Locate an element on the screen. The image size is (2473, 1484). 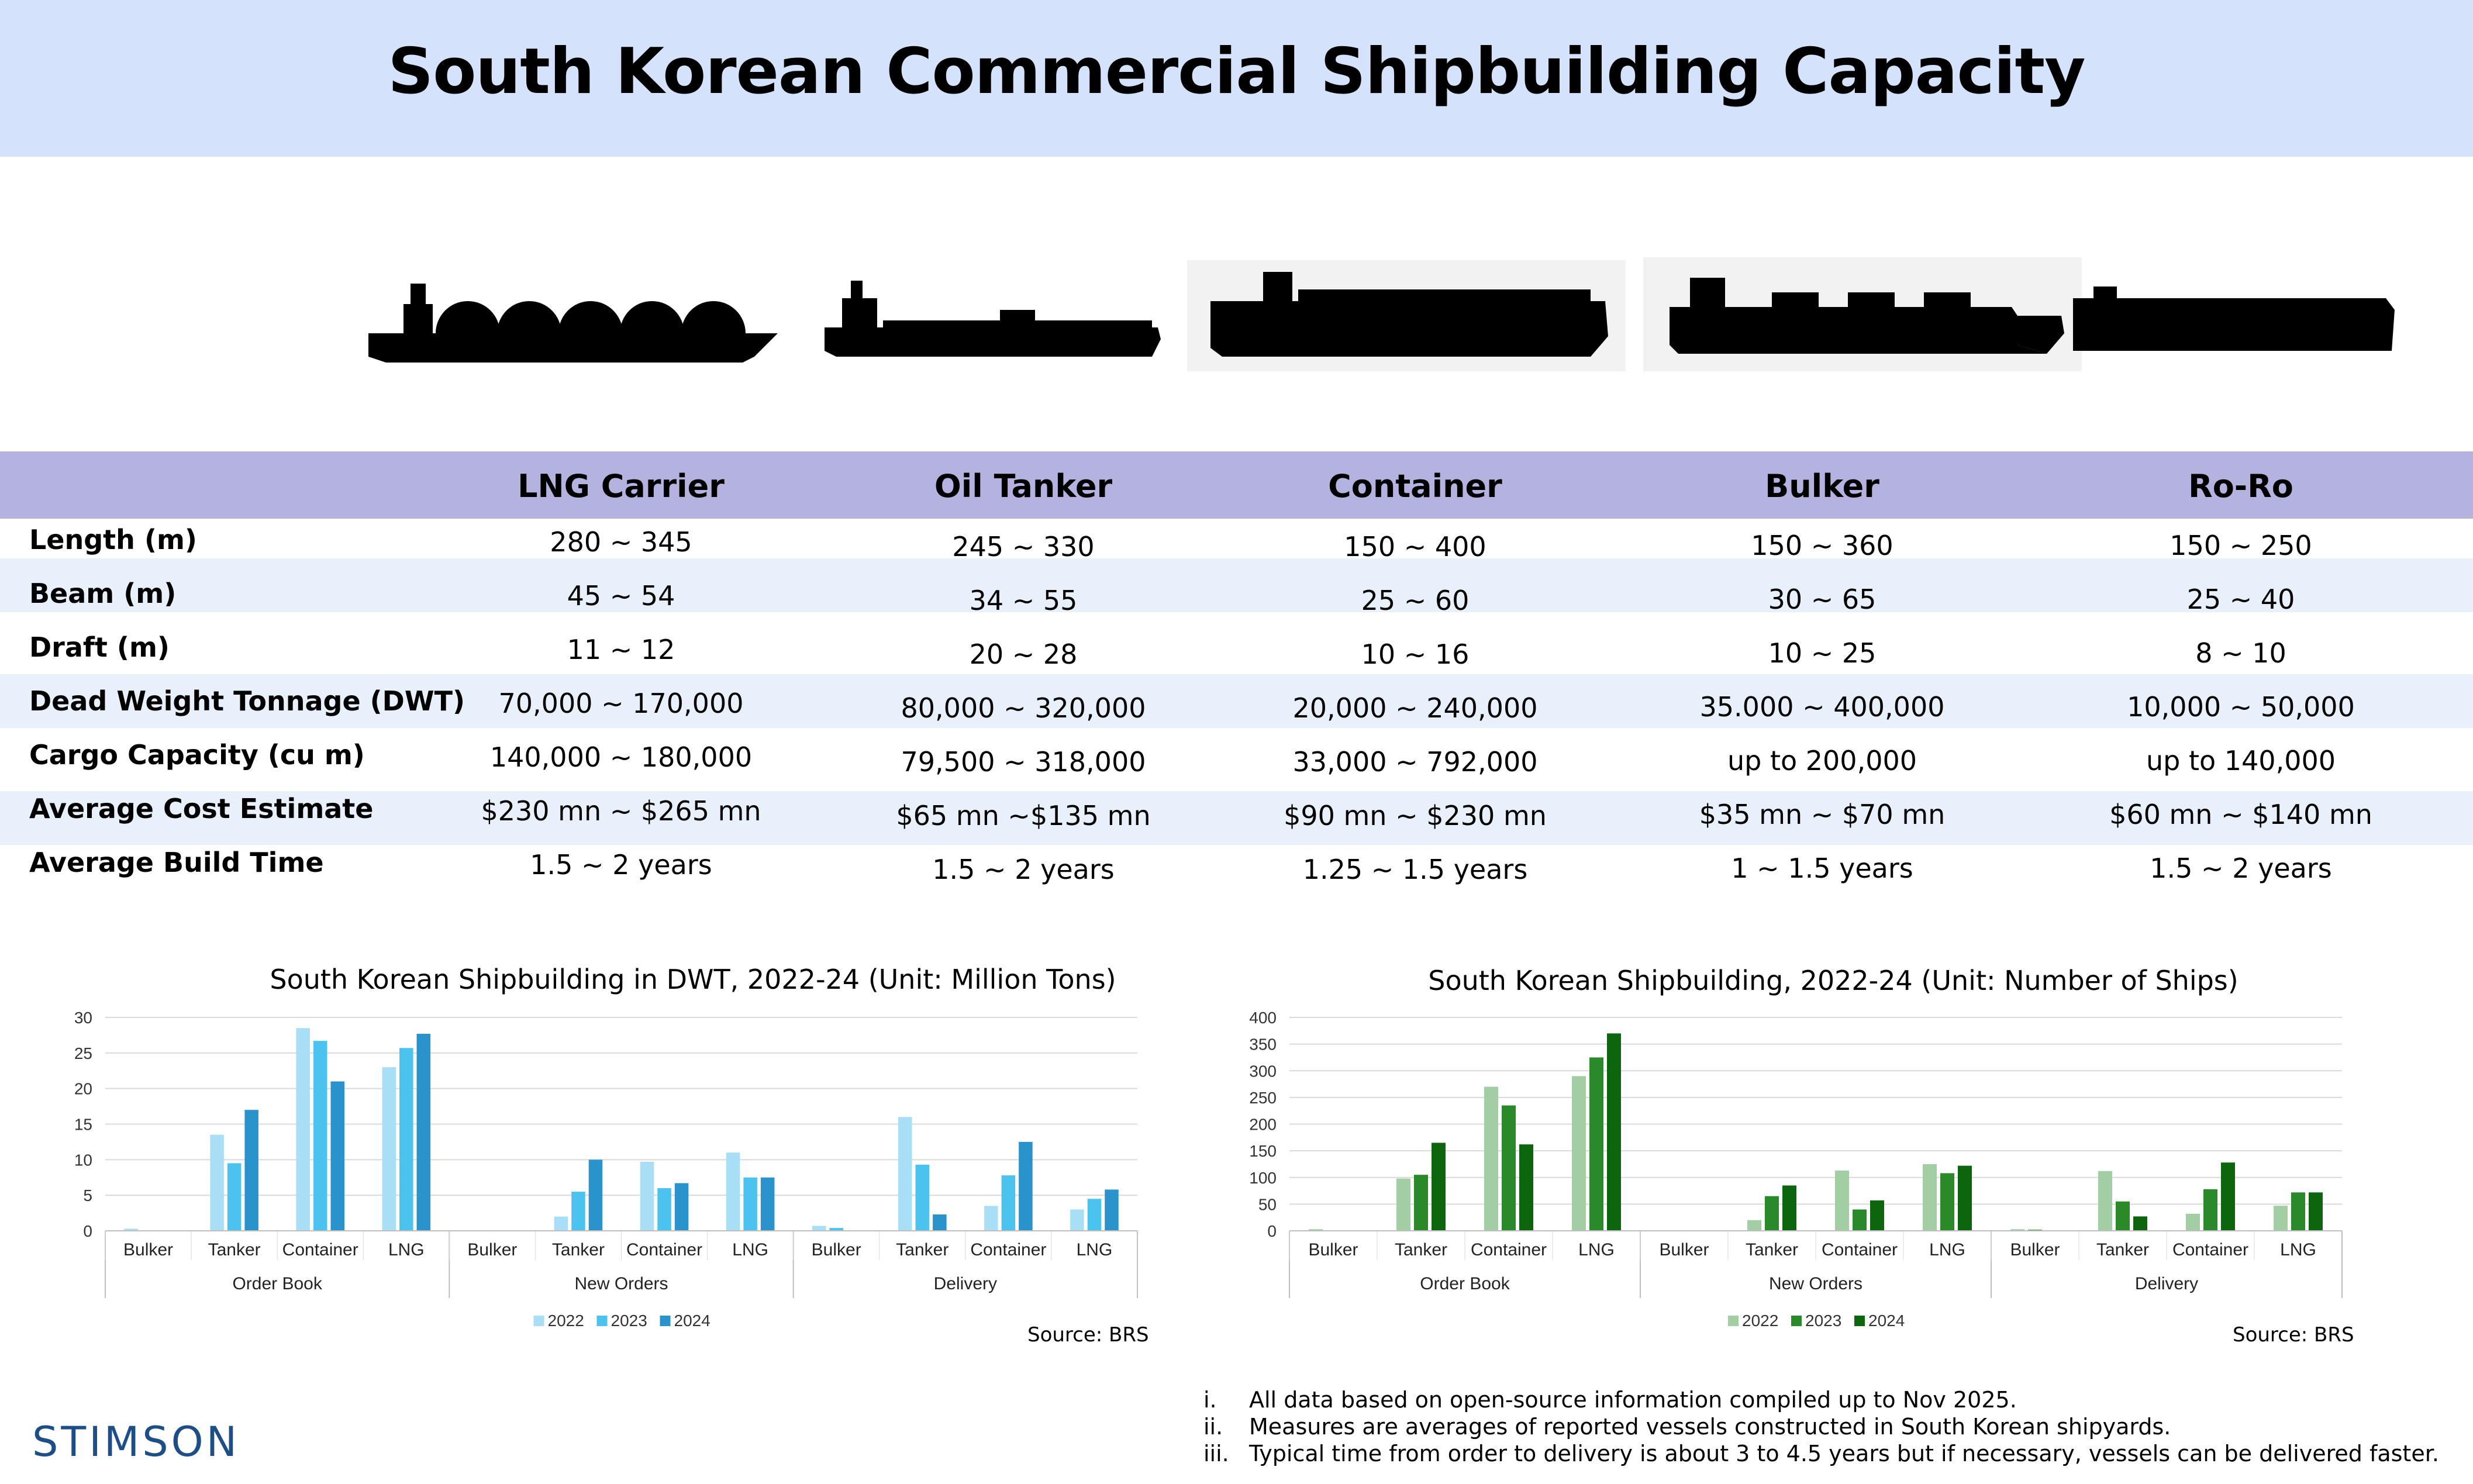
table-cell: 25 ~ 40 is located at coordinates (2240, 599).